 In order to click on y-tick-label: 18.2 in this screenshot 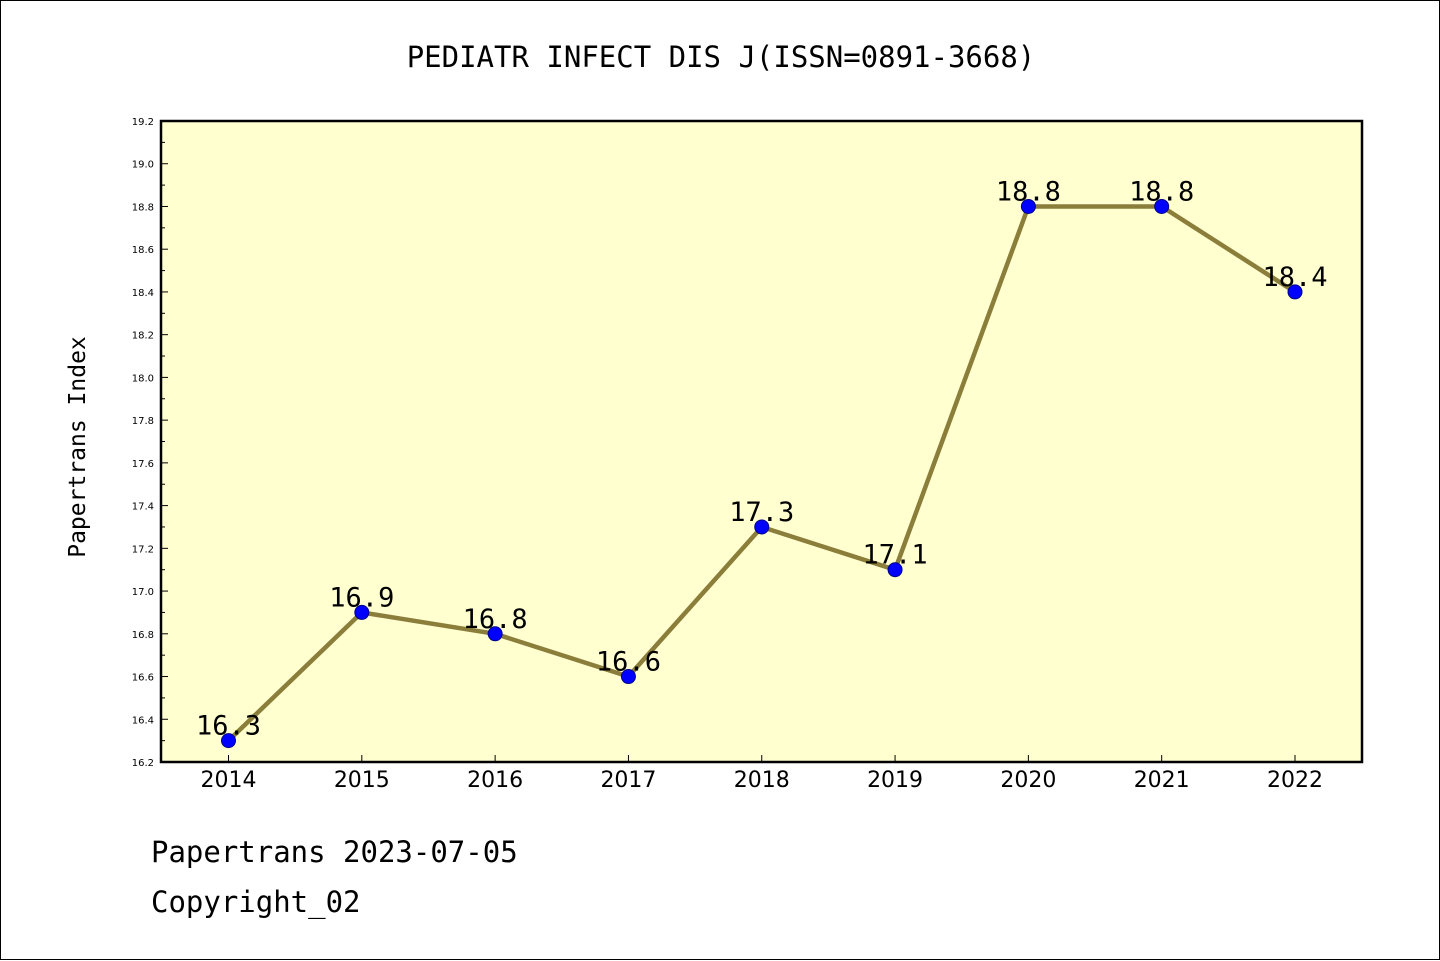, I will do `click(143, 336)`.